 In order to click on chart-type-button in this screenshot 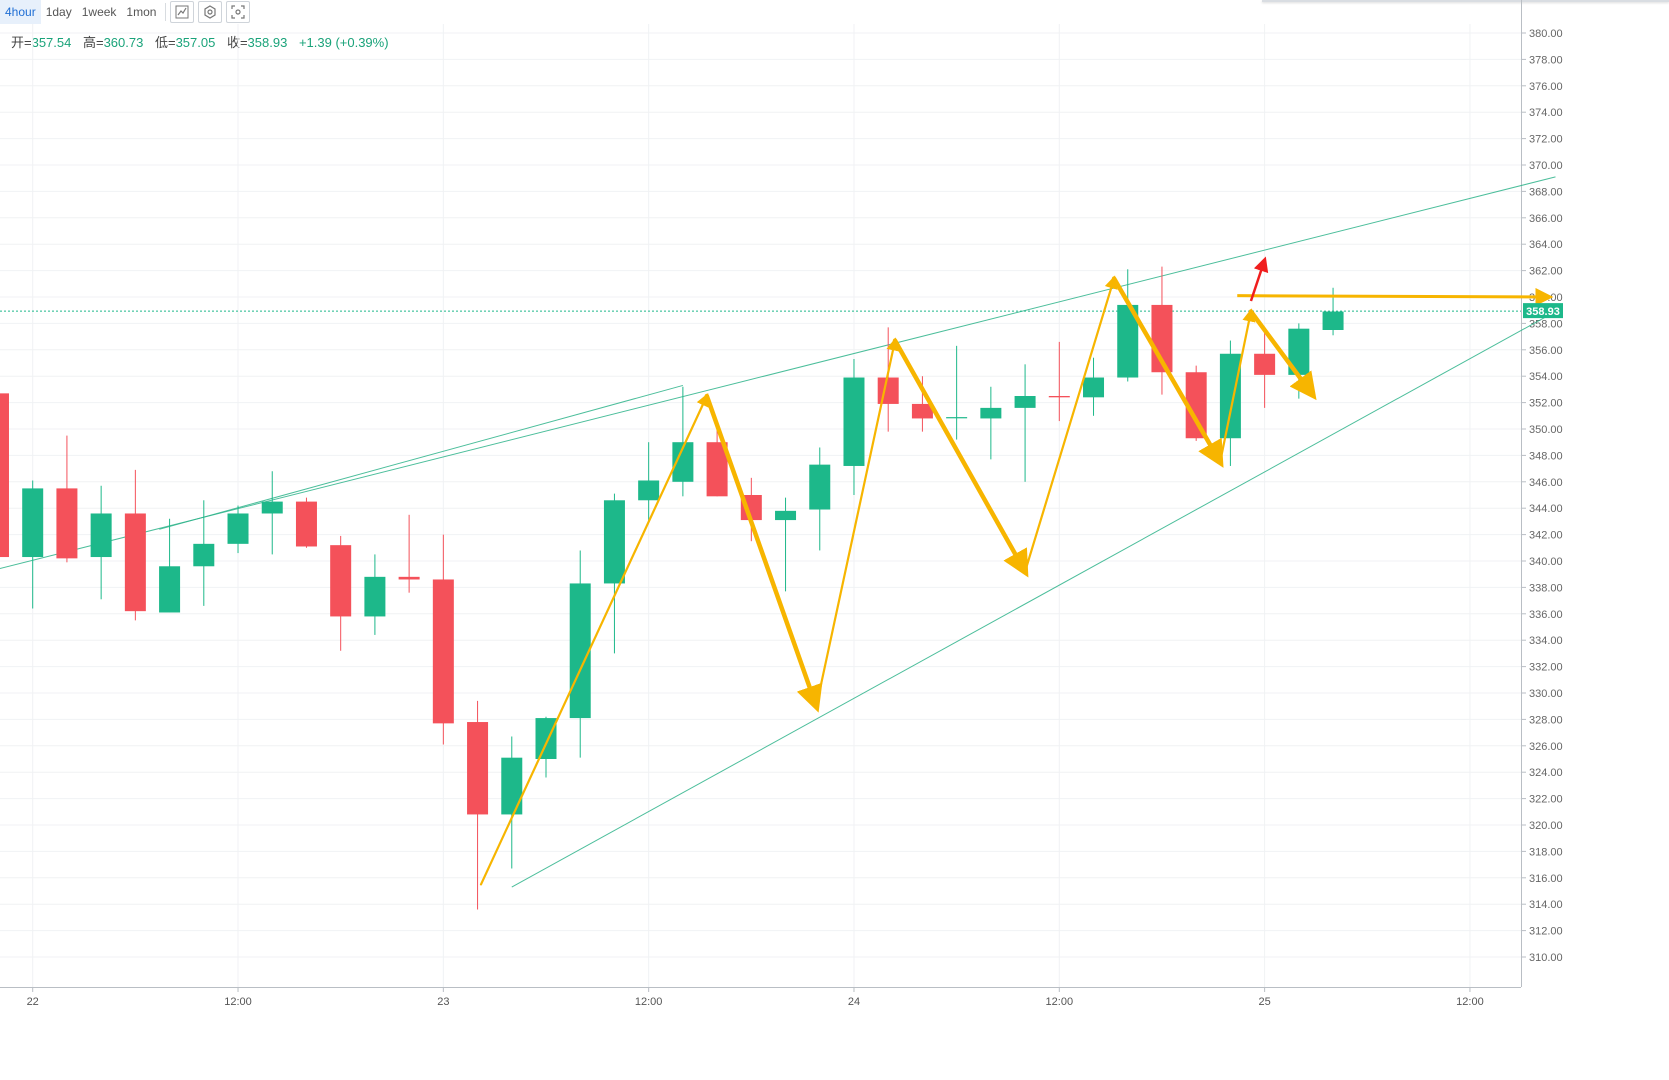, I will do `click(182, 12)`.